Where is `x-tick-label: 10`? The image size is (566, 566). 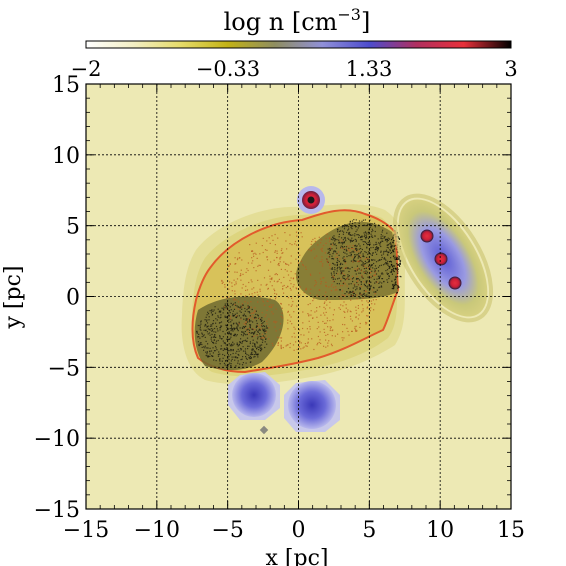 x-tick-label: 10 is located at coordinates (440, 530).